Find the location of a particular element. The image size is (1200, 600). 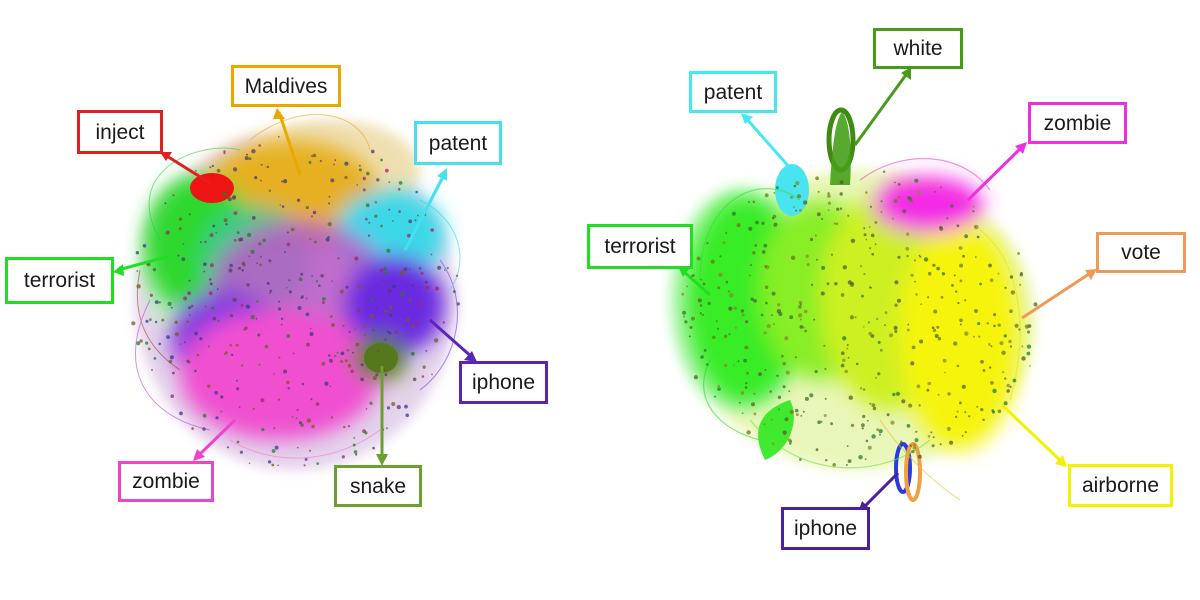

label-right-terrorist: terrorist is located at coordinates (640, 246).